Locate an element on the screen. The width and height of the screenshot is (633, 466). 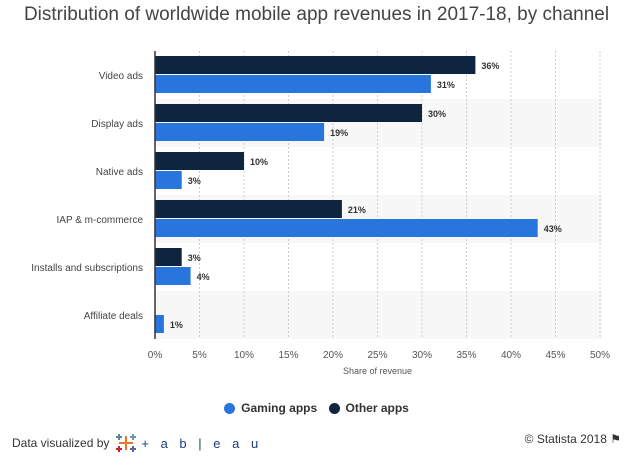
x-tick-label: 35% is located at coordinates (466, 355).